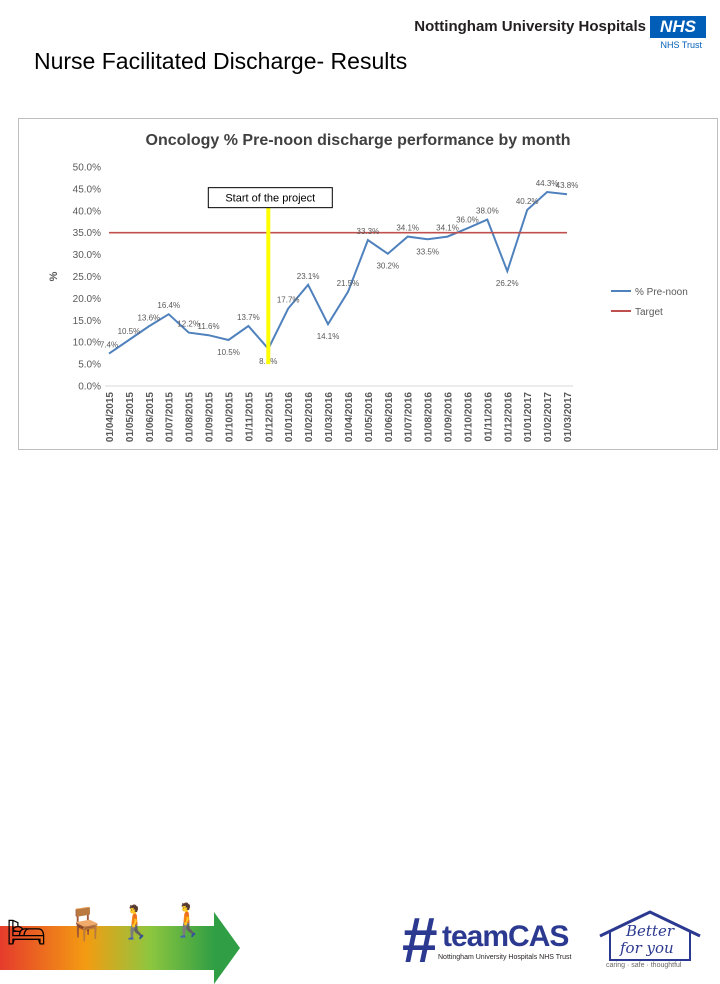  Describe the element at coordinates (527, 201) in the screenshot. I see `data-label: 40.2%` at that location.